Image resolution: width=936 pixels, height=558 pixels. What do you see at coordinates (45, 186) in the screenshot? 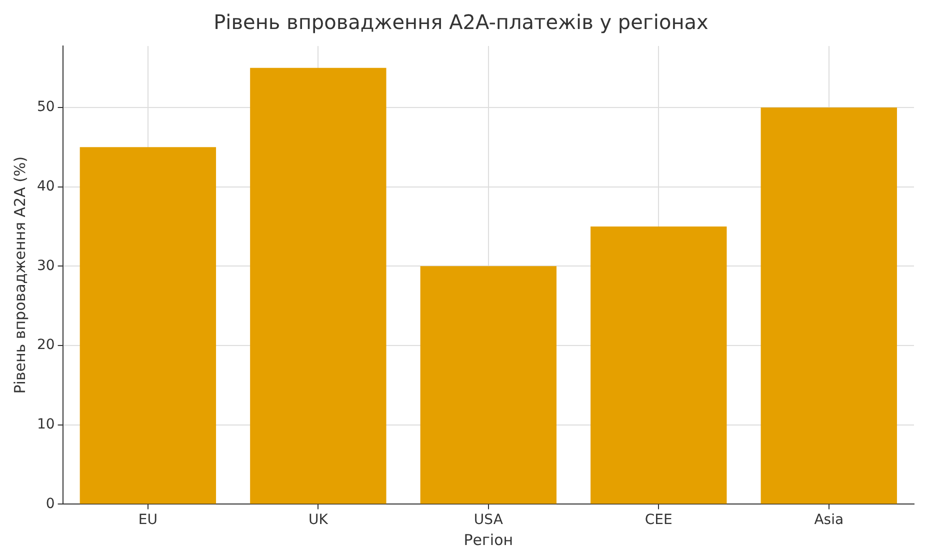
I see `y-tick-label: 40` at bounding box center [45, 186].